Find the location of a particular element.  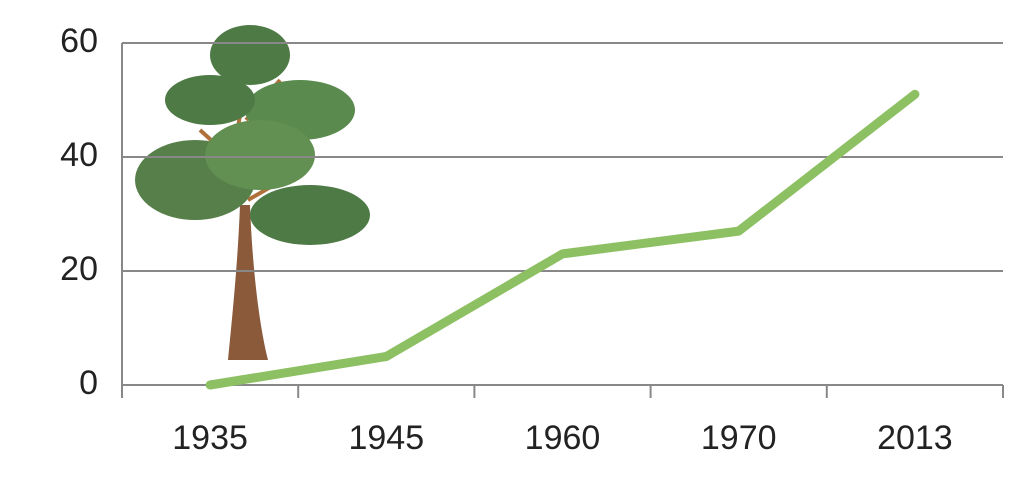

x-tick-label: 1935 is located at coordinates (210, 438).